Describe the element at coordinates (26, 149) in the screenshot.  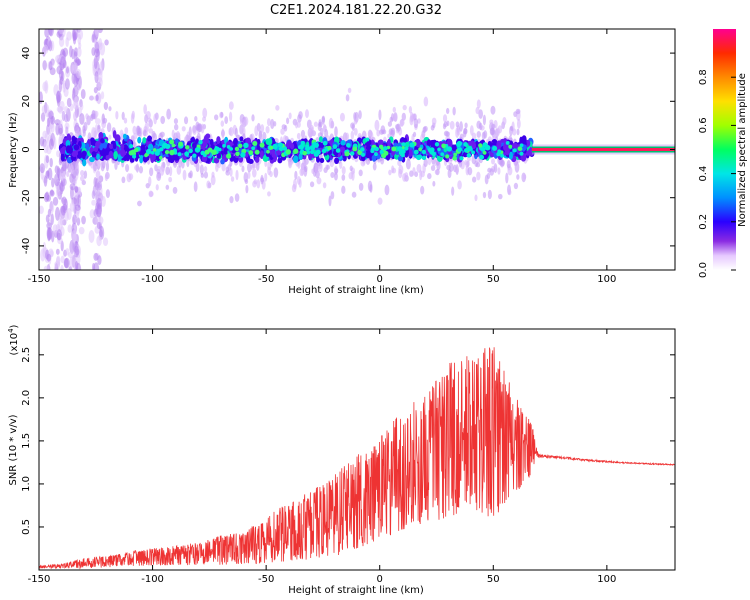
I see `spectrogram-y-tick-label: 0` at that location.